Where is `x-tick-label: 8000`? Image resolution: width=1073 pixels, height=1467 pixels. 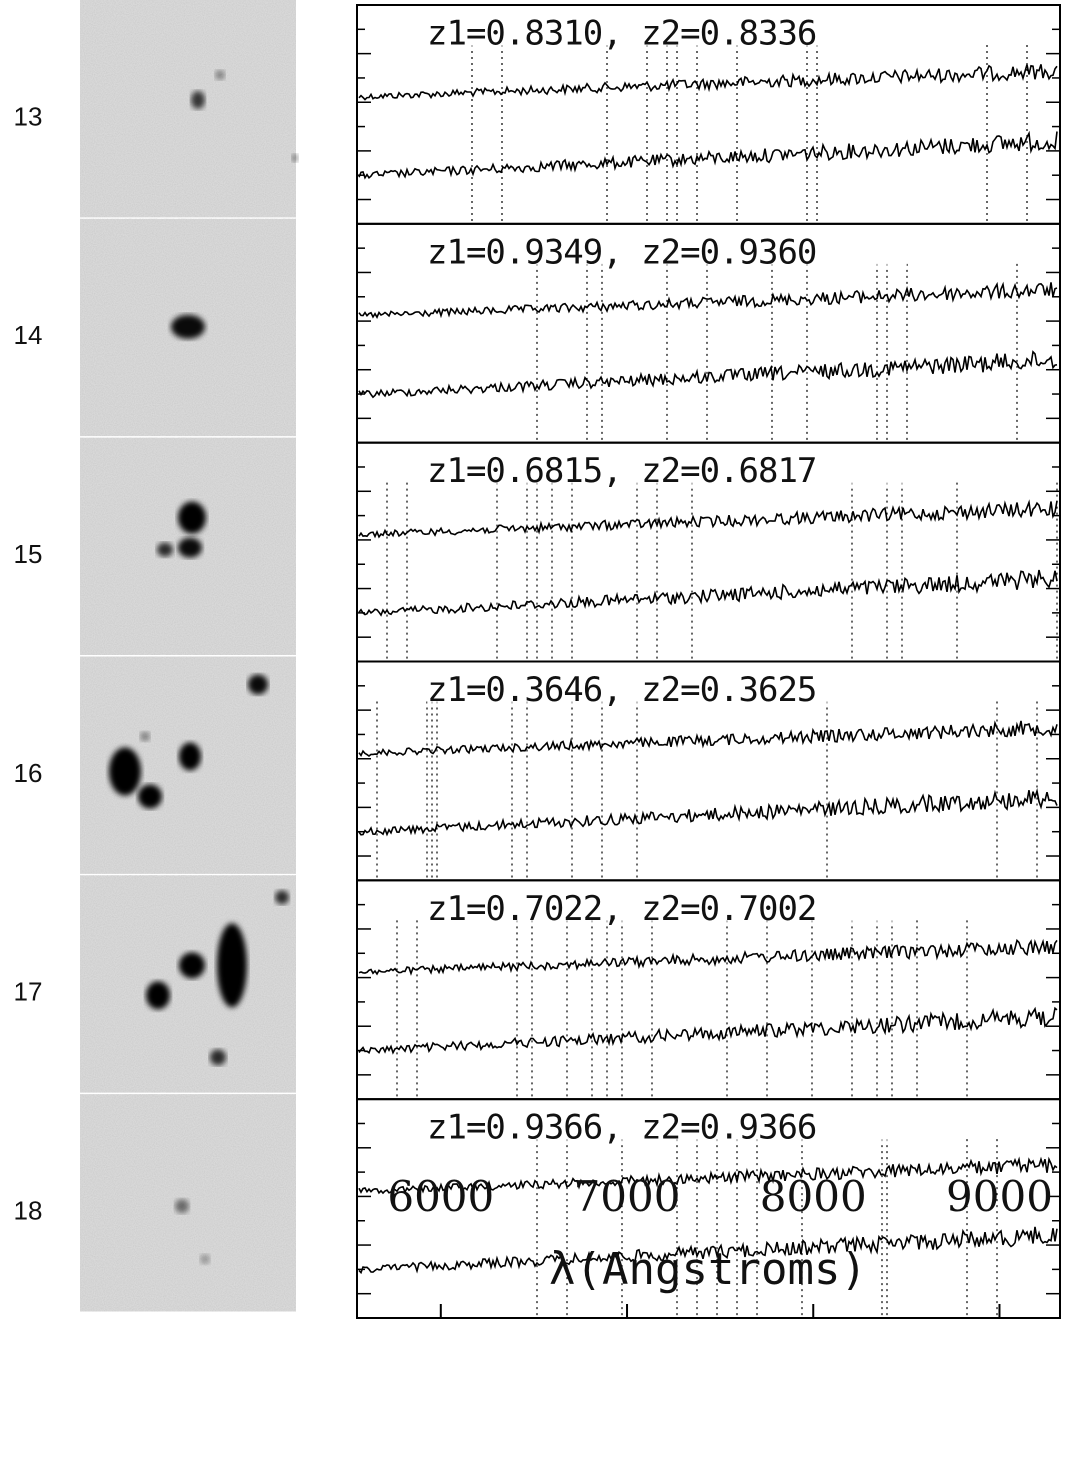 x-tick-label: 8000 is located at coordinates (813, 1196).